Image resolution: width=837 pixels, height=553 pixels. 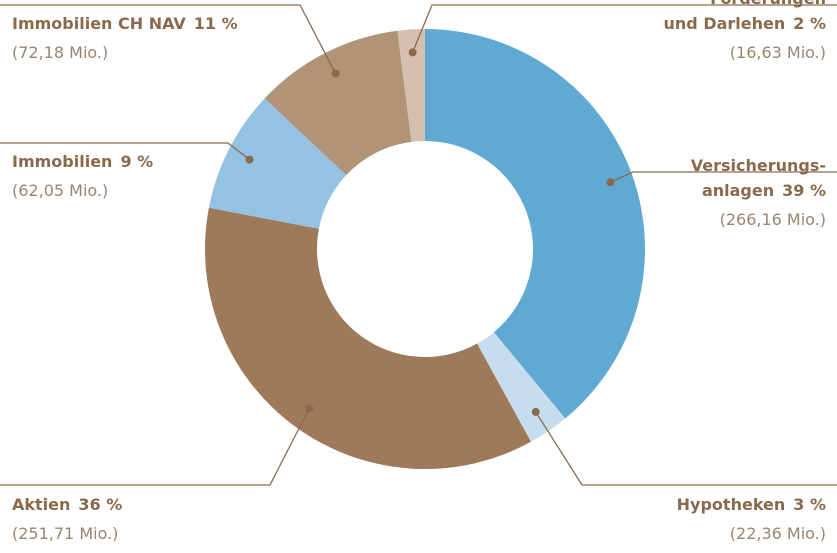 I want to click on label-line: anlagen, so click(x=742, y=190).